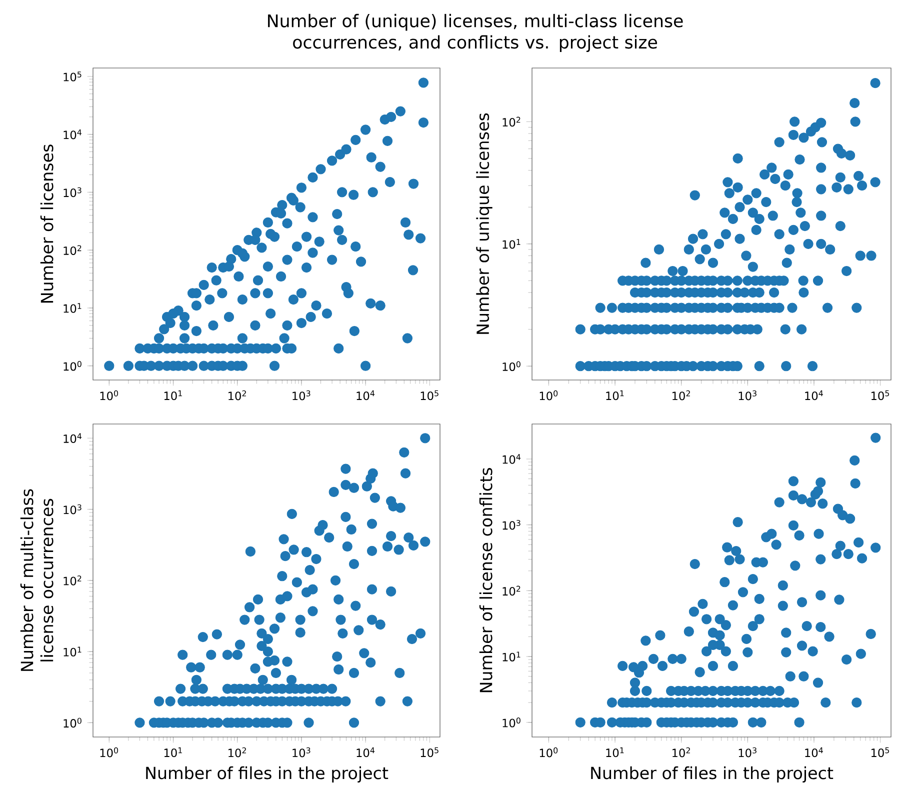 Image resolution: width=898 pixels, height=793 pixels. What do you see at coordinates (73, 77) in the screenshot?
I see `y-tick-label: 10$^{5}$` at bounding box center [73, 77].